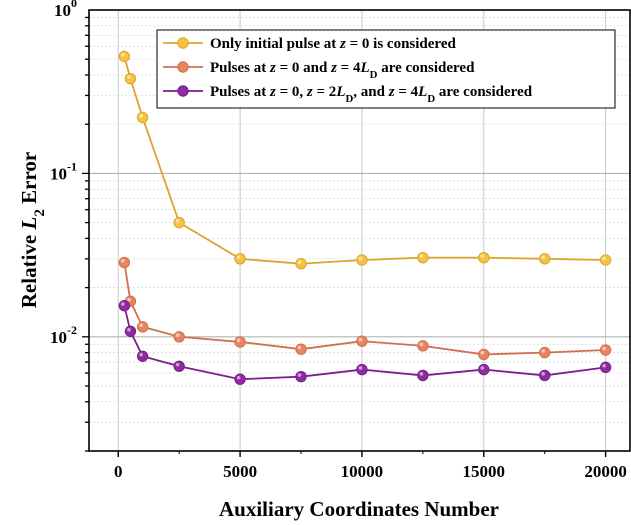  I want to click on x-tick-label: 15000, so click(484, 471).